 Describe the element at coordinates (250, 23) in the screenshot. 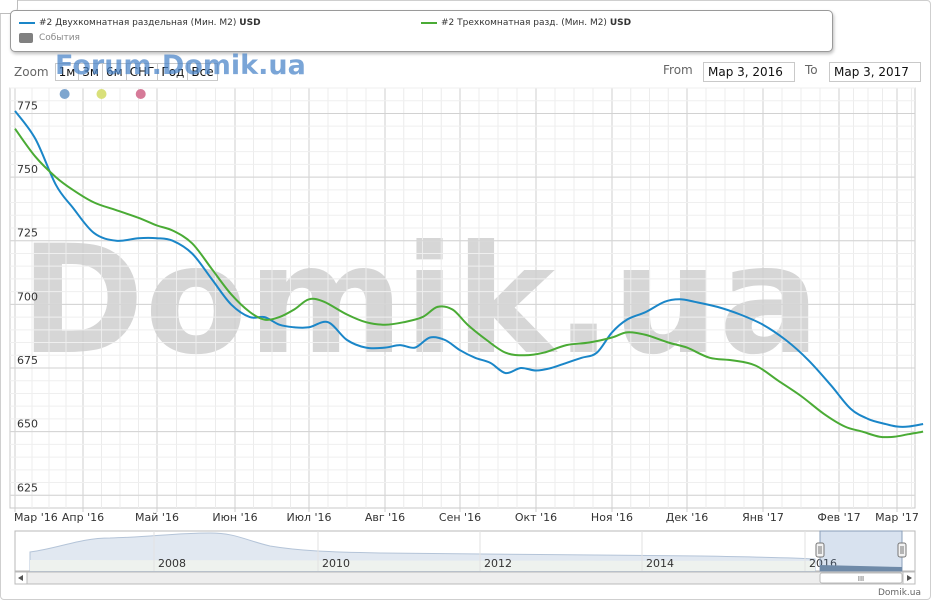

I see `legend-unit-series1: USD` at that location.